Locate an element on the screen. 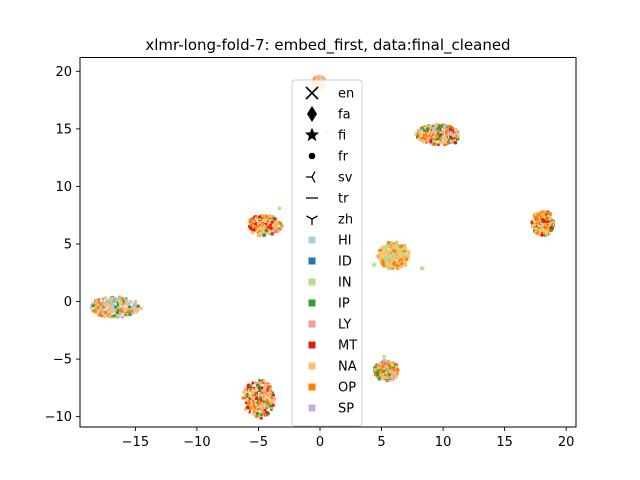  y-tick-label: 5 is located at coordinates (68, 244).